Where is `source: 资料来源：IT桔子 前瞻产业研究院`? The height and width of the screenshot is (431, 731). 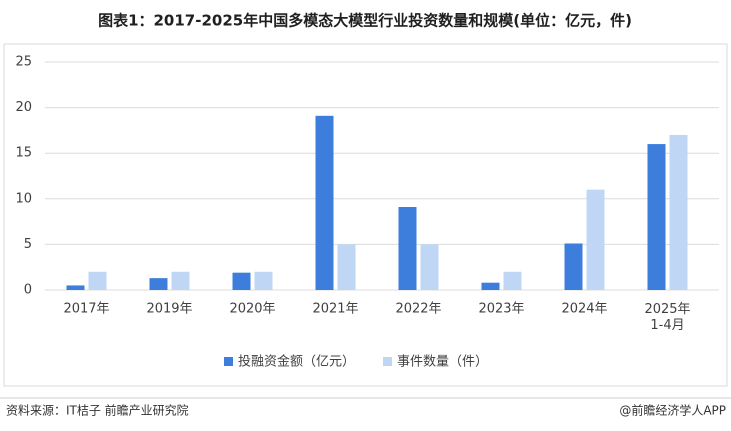
source: 资料来源：IT桔子 前瞻产业研究院 is located at coordinates (97, 410).